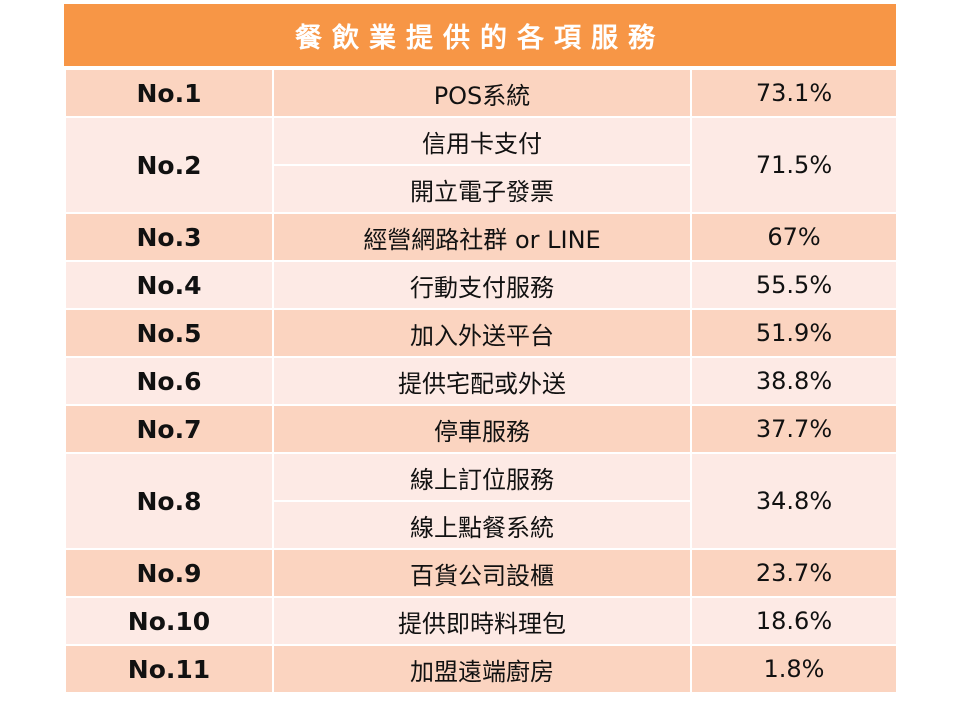 Image resolution: width=960 pixels, height=720 pixels. What do you see at coordinates (794, 573) in the screenshot?
I see `percentage-cell: 23.7%` at bounding box center [794, 573].